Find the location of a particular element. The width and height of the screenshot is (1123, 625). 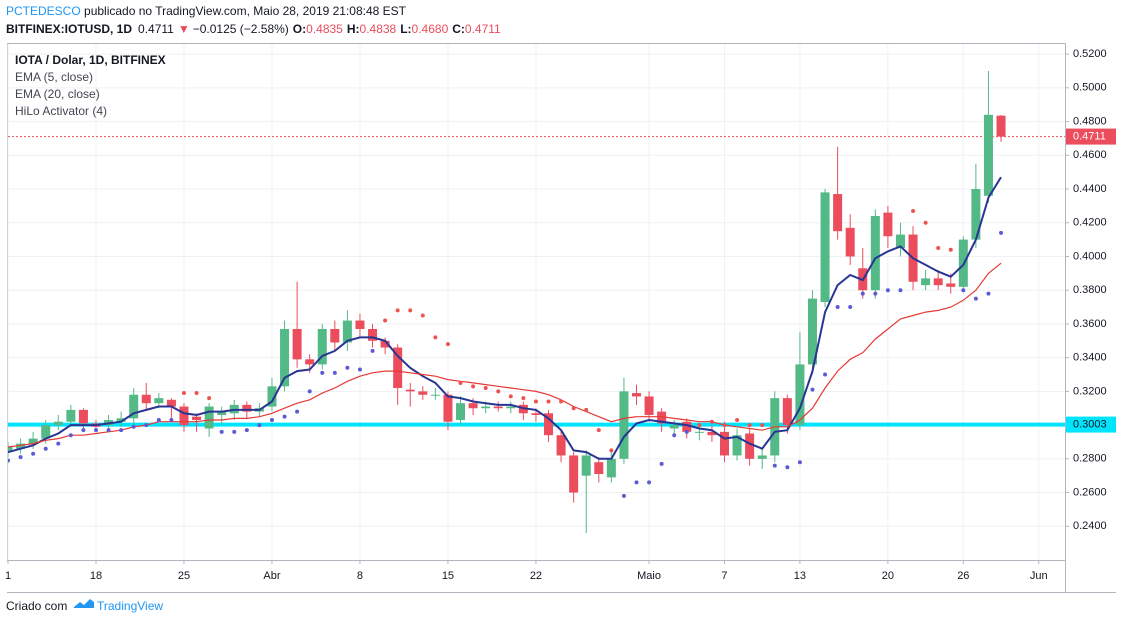

legend-entry: EMA (20, close) is located at coordinates (57, 94).